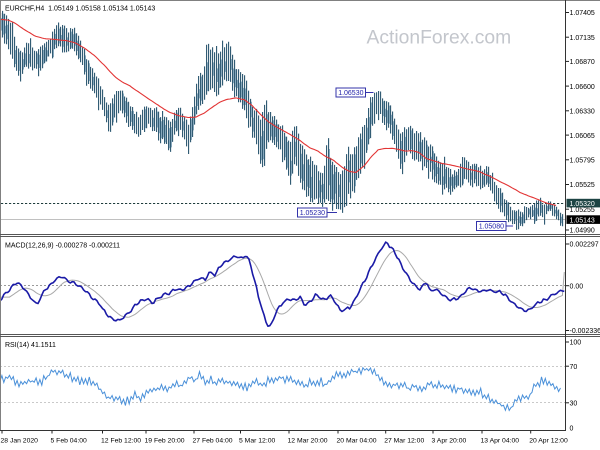  I want to click on svg-text: 1.05320, so click(582, 204).